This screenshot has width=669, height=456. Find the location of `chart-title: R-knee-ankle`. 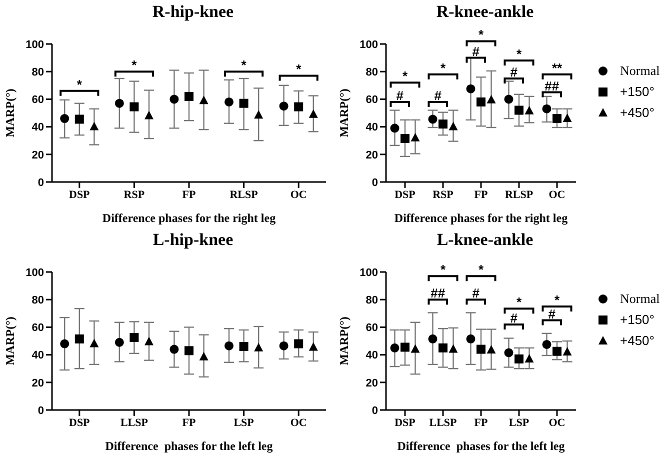

chart-title: R-knee-ankle is located at coordinates (485, 12).